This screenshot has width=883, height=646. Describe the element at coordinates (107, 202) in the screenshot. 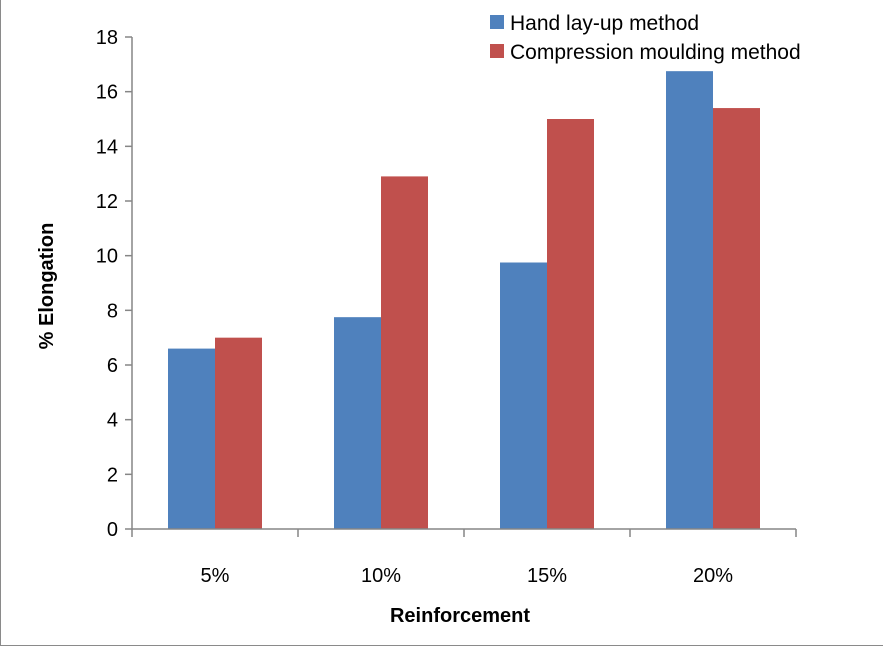

I see `y-tick-label: 12` at that location.